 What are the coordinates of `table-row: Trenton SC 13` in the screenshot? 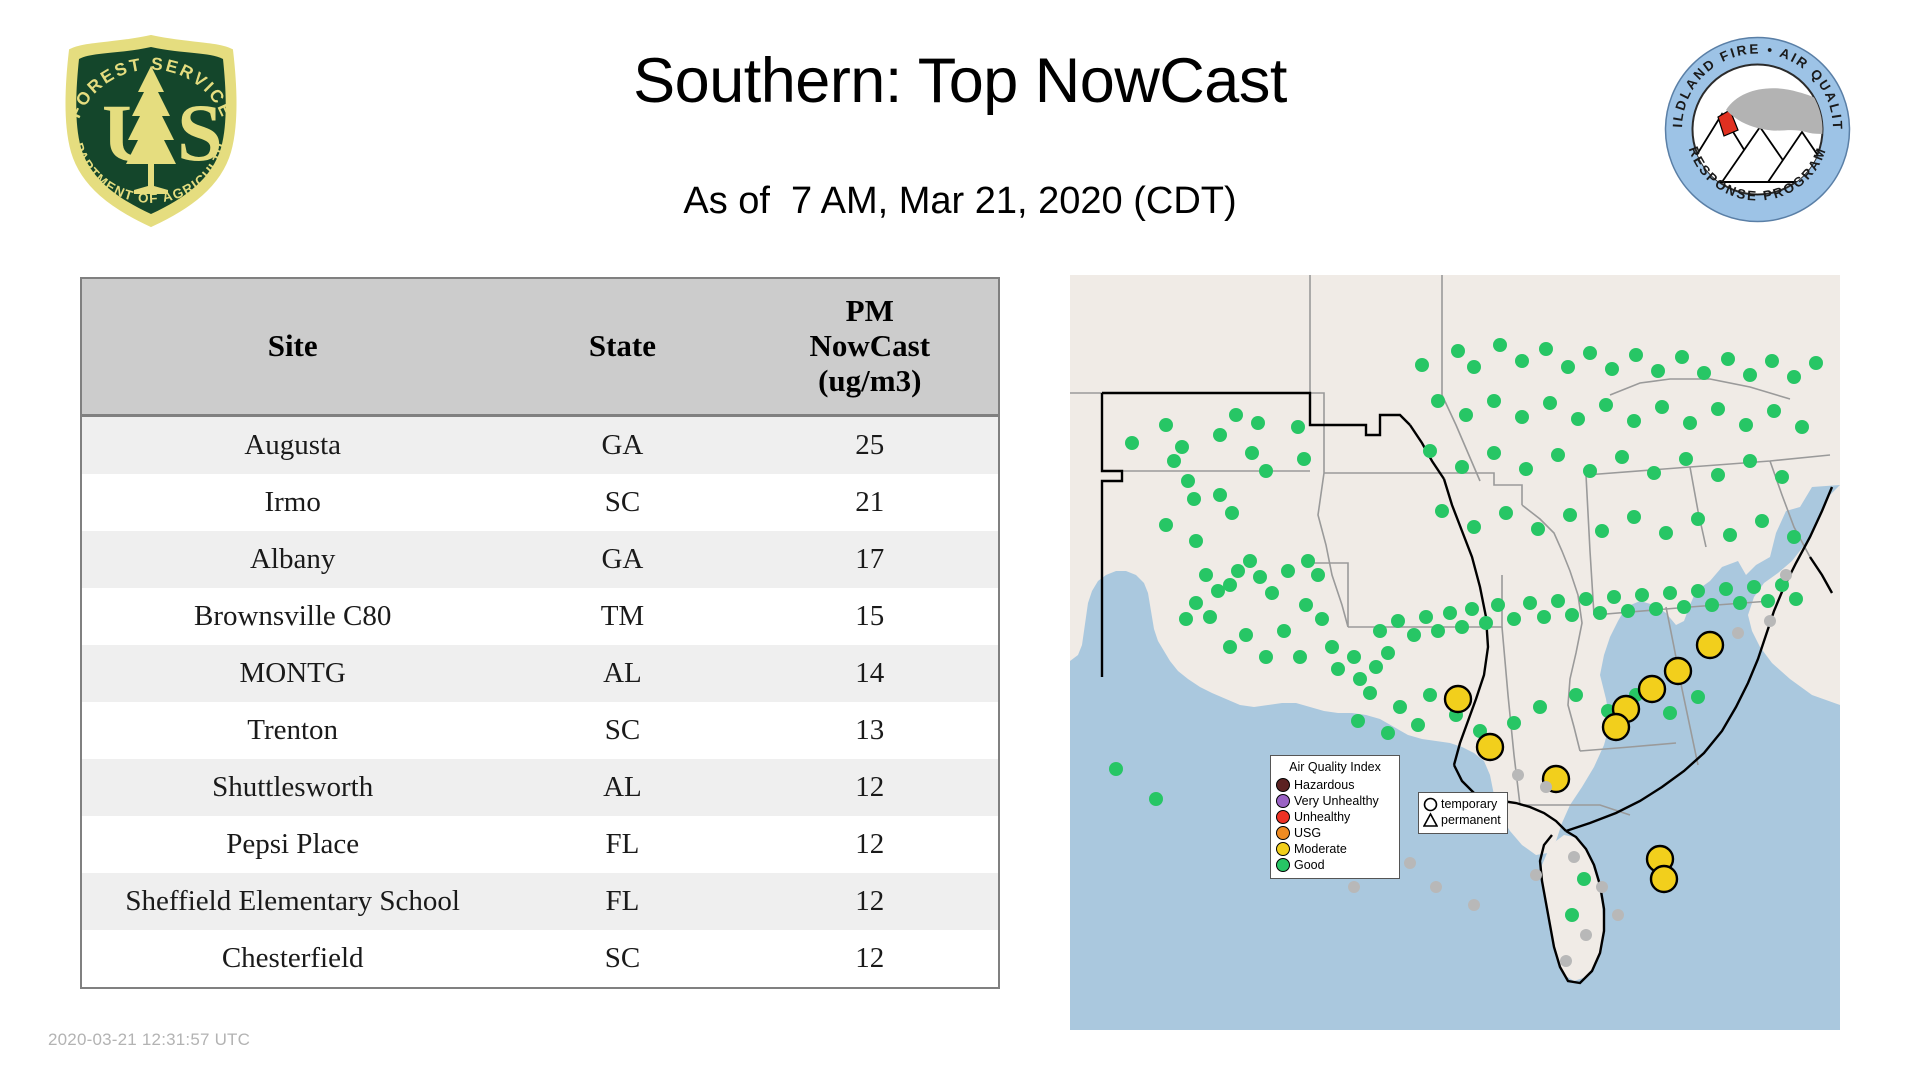 It's located at (540, 730).